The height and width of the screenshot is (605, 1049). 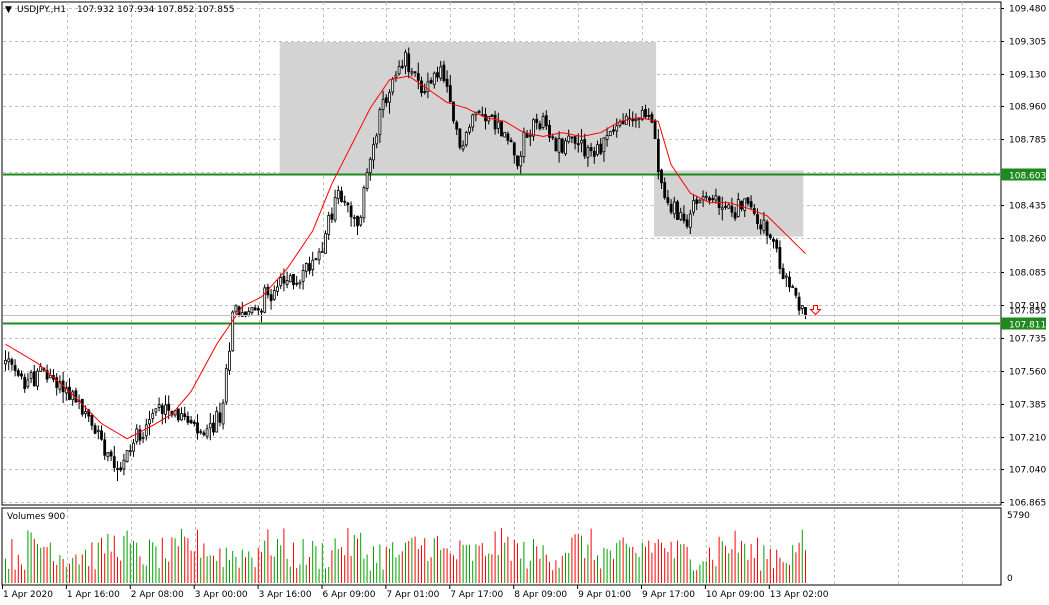 I want to click on price-tick-label: 108.960, so click(x=1027, y=108).